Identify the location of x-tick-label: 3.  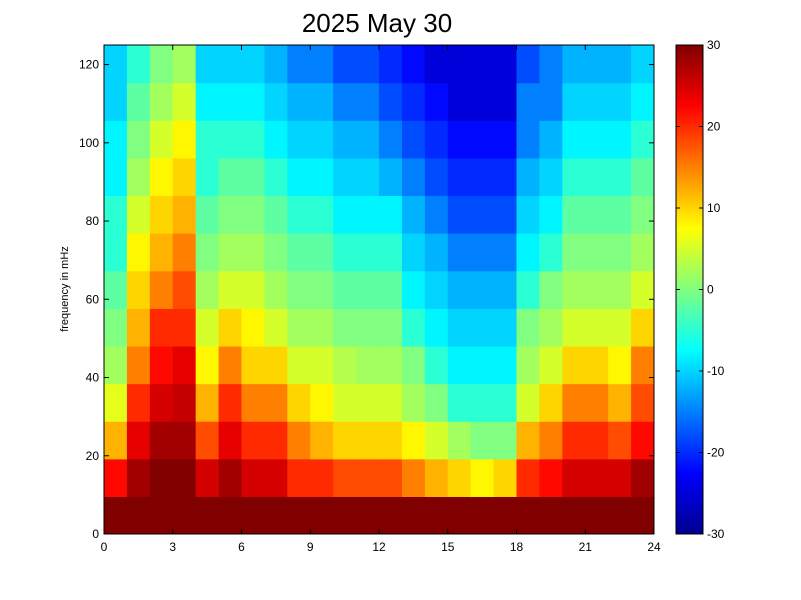
(172, 547).